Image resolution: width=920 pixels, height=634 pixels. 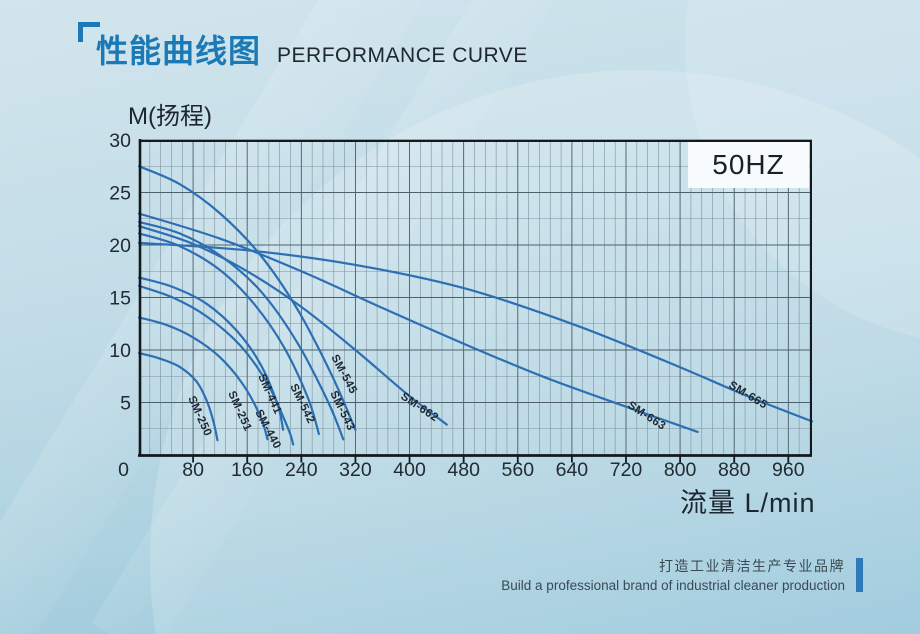 I want to click on x-tick-label: 320, so click(x=355, y=470).